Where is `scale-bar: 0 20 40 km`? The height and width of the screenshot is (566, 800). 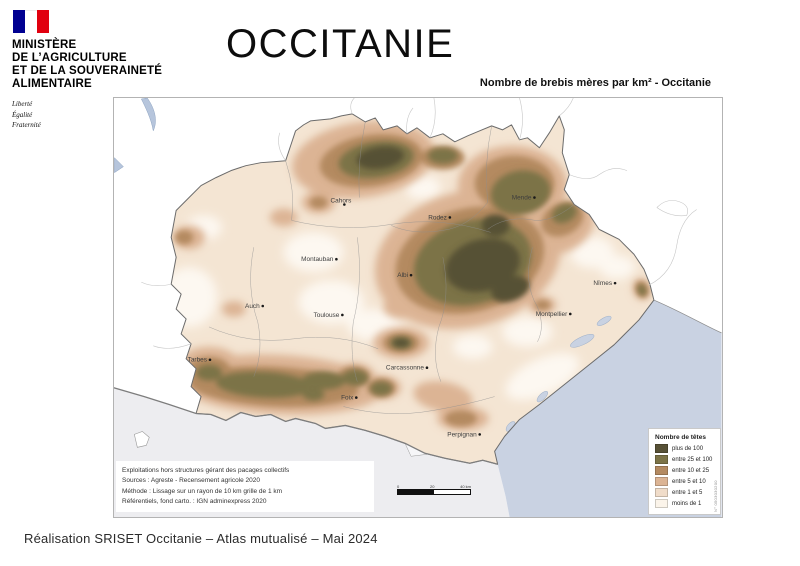 scale-bar: 0 20 40 km is located at coordinates (434, 489).